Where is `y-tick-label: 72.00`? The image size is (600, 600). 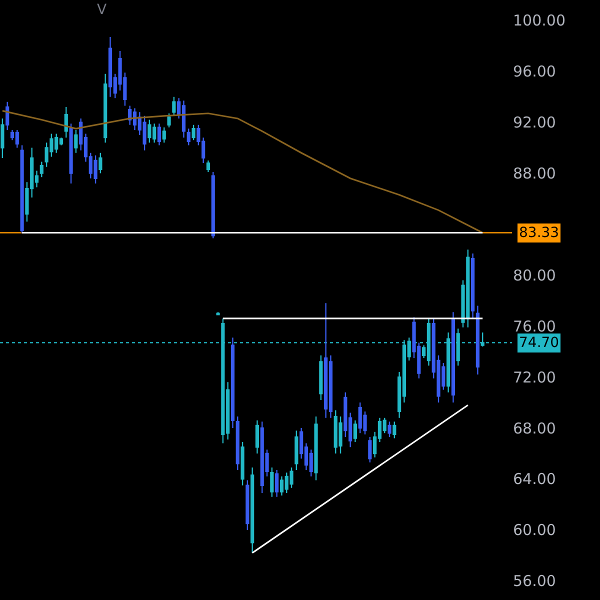
y-tick-label: 72.00 is located at coordinates (534, 377).